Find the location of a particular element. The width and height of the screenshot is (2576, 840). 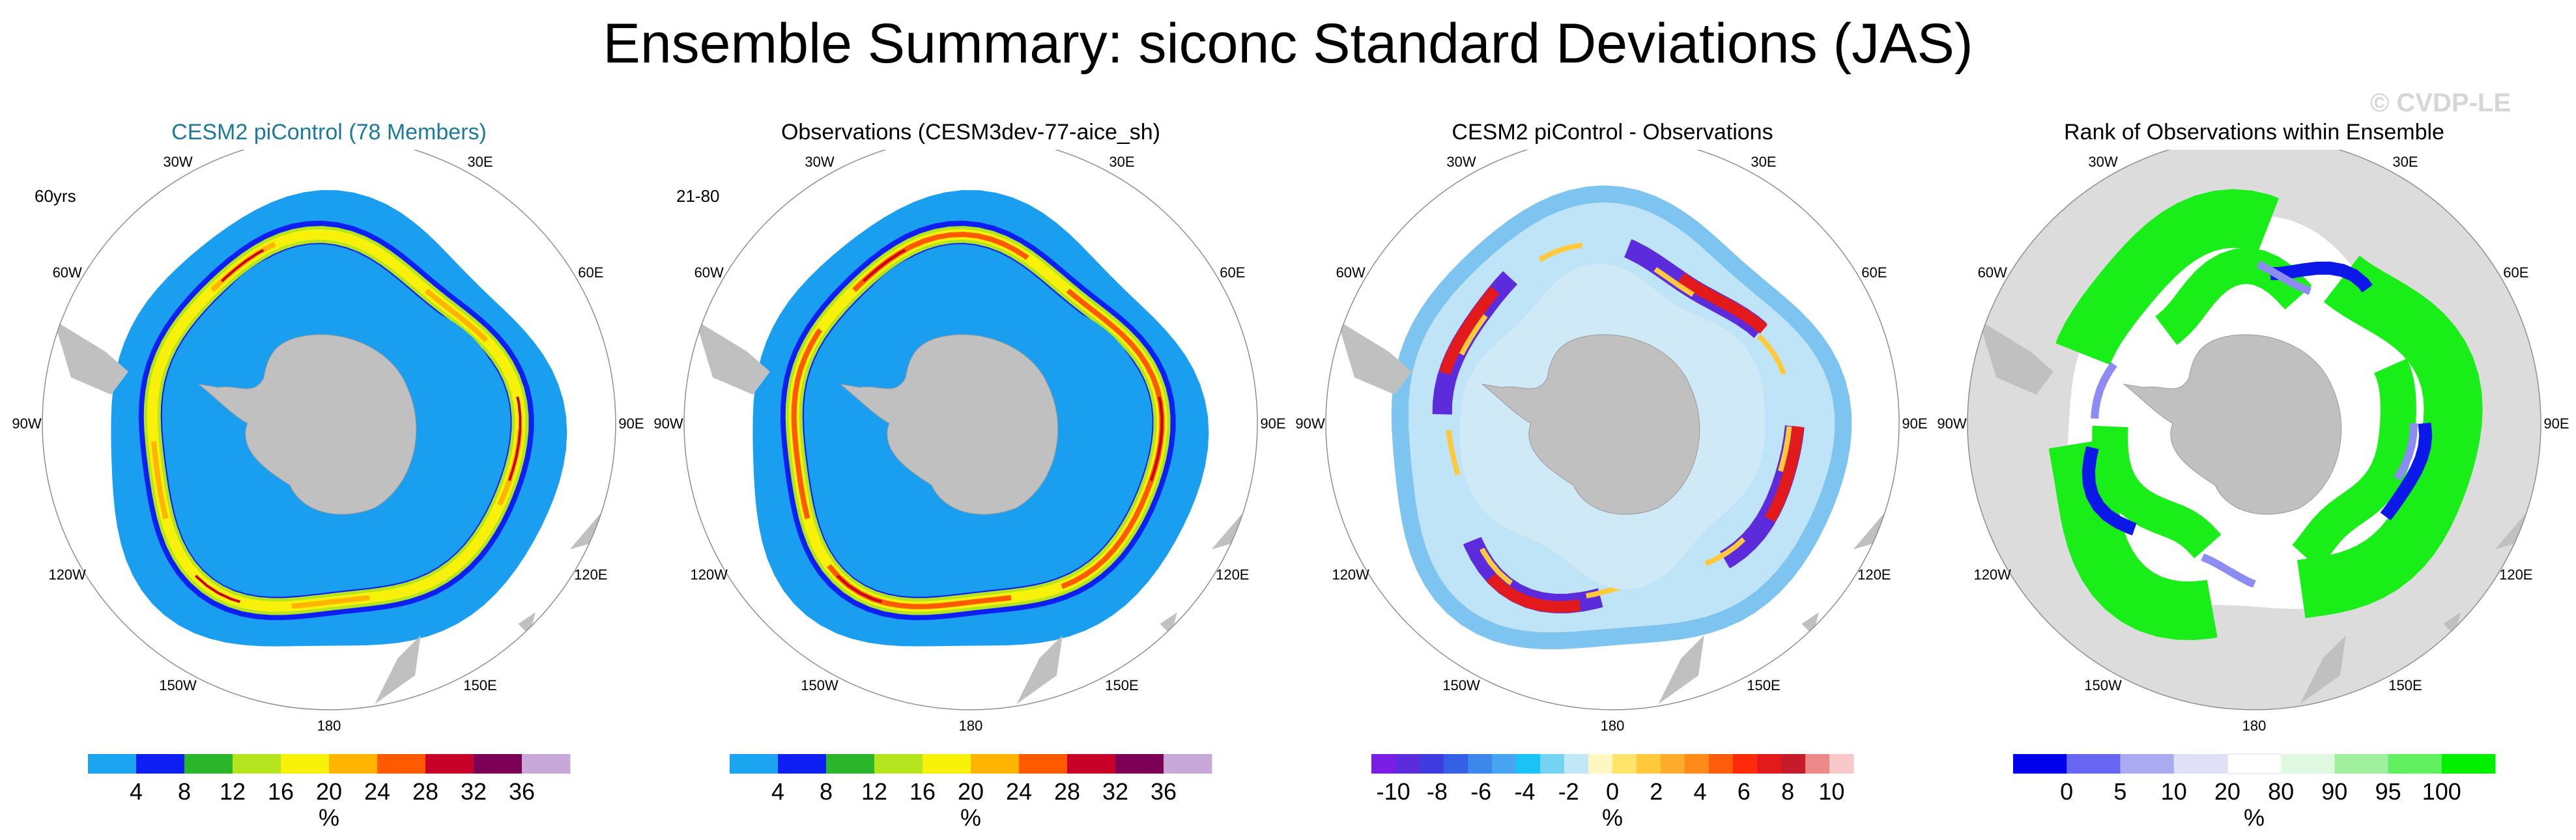

panel-title: CESM2 piControl (78 Members) is located at coordinates (329, 132).